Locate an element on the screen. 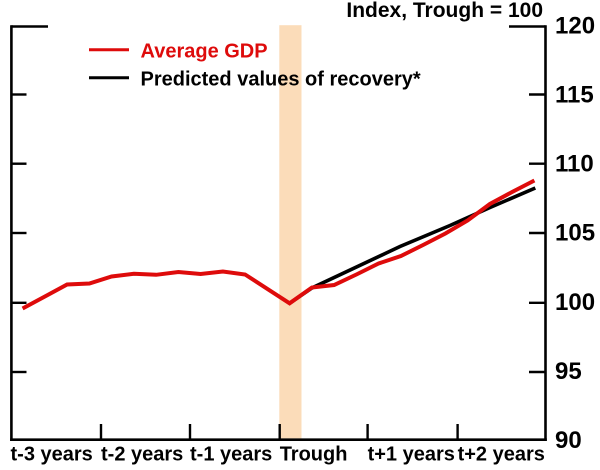 This screenshot has height=470, width=600. svg-text: 120 is located at coordinates (575, 25).